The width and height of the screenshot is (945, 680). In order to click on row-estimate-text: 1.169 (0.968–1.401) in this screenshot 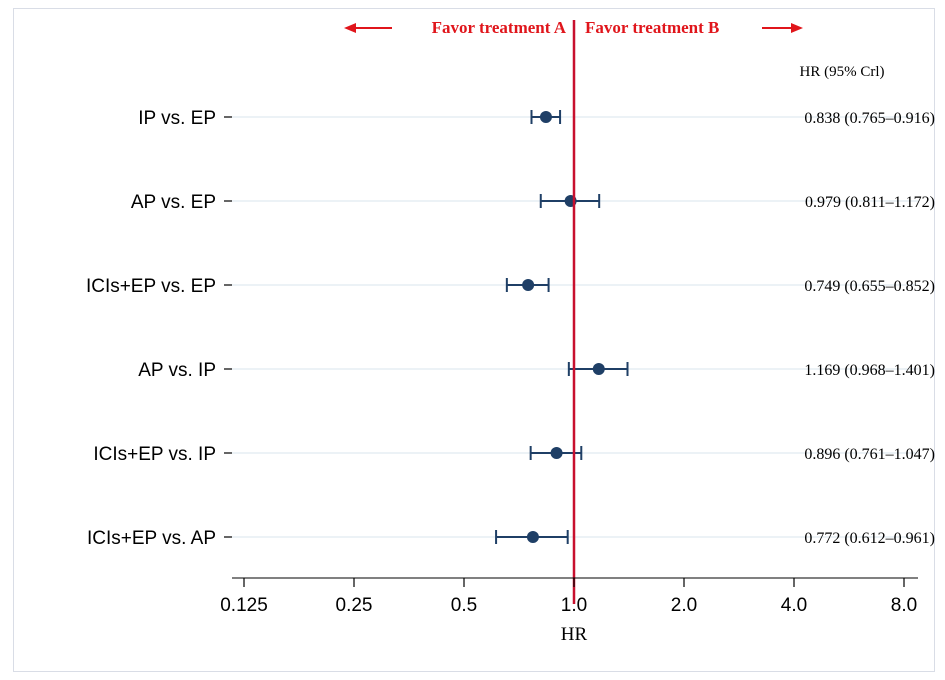, I will do `click(869, 370)`.